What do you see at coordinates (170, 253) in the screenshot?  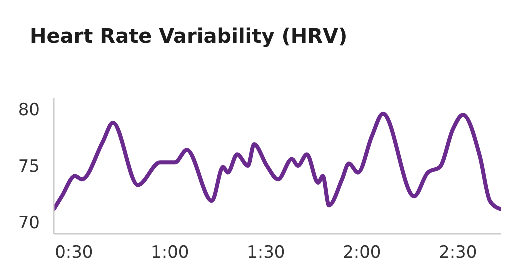 I see `x-tick-label: 1:00` at bounding box center [170, 253].